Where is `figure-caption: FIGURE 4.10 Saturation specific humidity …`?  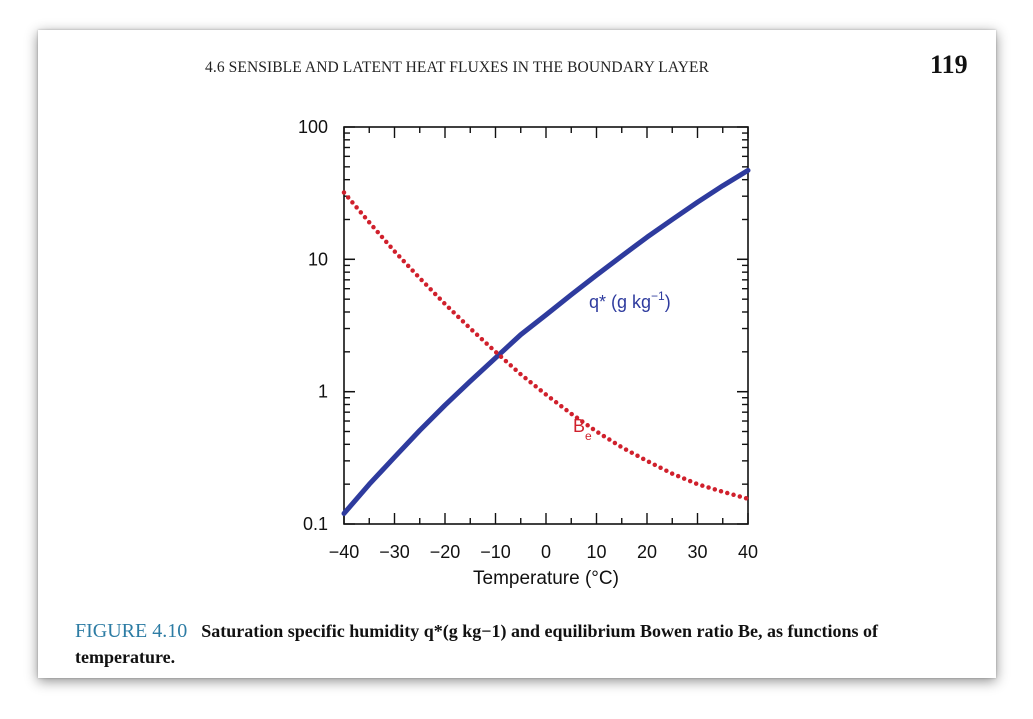 figure-caption: FIGURE 4.10 Saturation specific humidity … is located at coordinates (527, 644).